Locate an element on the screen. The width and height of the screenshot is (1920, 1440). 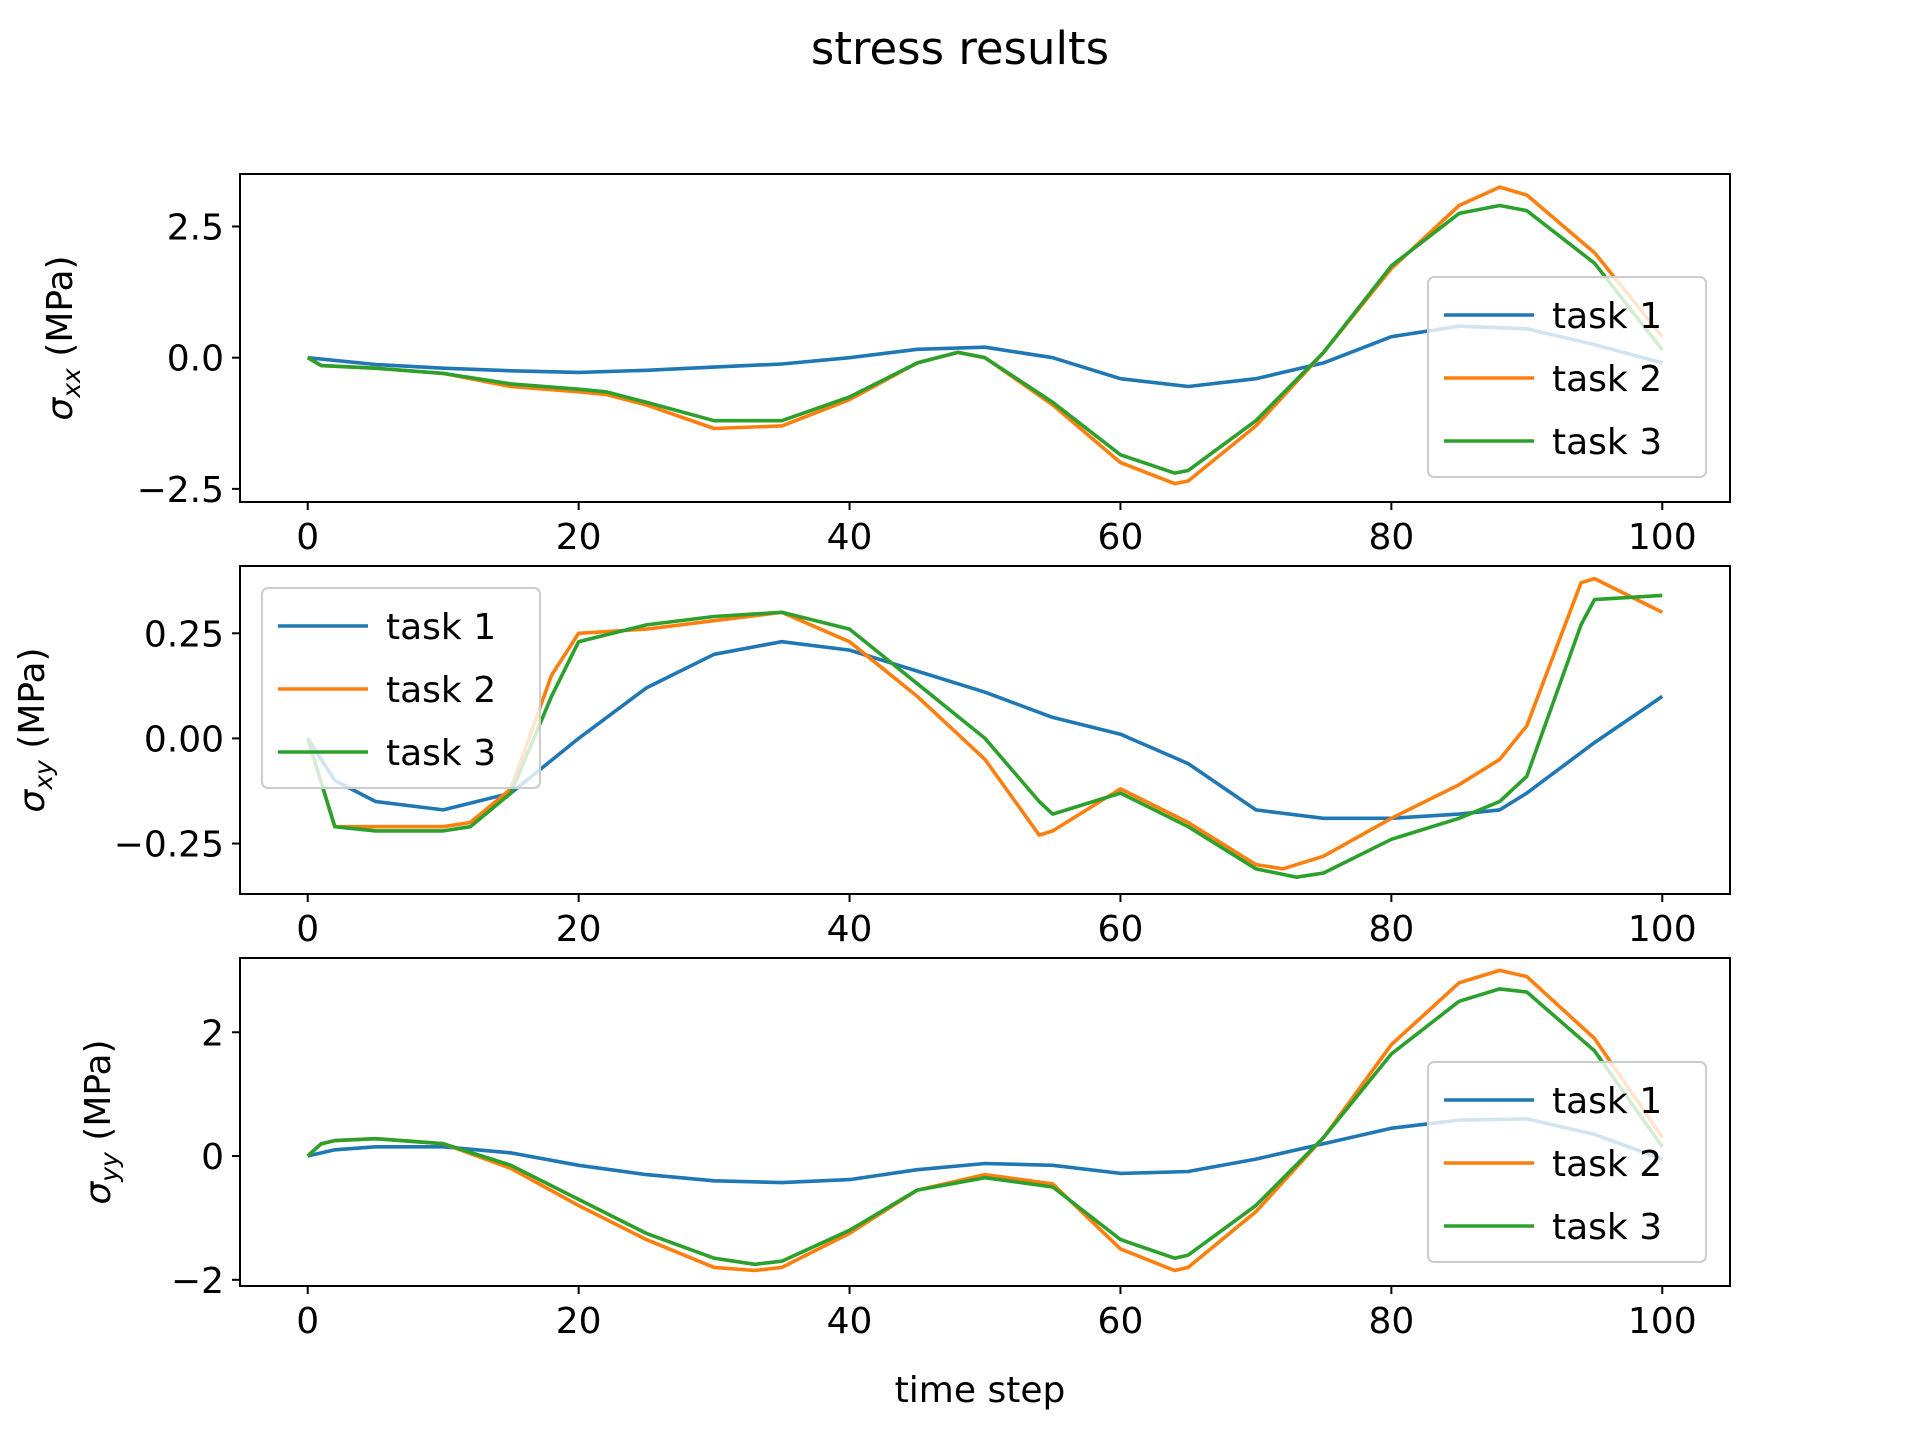
x-axis-label: time step is located at coordinates (980, 1390).